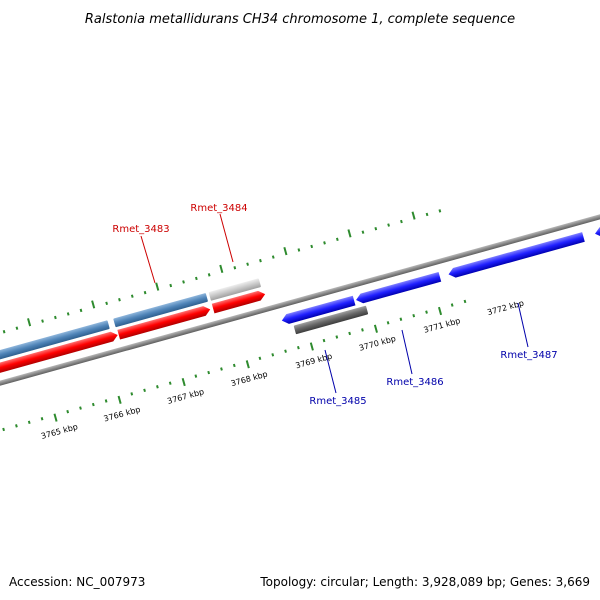  Describe the element at coordinates (185, 396) in the screenshot. I see `scale-label: 3767 kbp` at that location.